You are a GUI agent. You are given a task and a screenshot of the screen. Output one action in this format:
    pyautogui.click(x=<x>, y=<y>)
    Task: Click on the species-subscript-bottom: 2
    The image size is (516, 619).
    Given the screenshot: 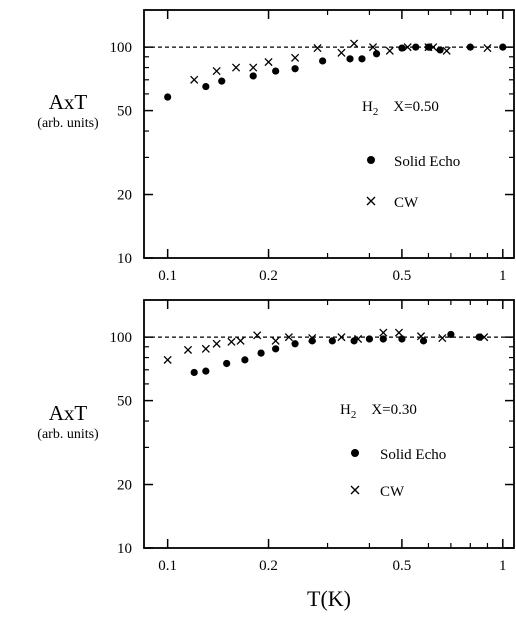 What is the action you would take?
    pyautogui.click(x=354, y=415)
    